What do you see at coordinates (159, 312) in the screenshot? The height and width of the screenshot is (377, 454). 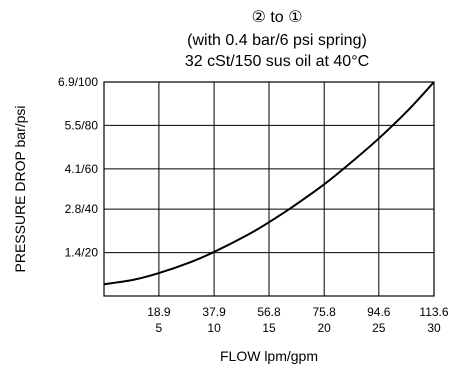 I see `x-tick-label-lpm-1: 18.9` at bounding box center [159, 312].